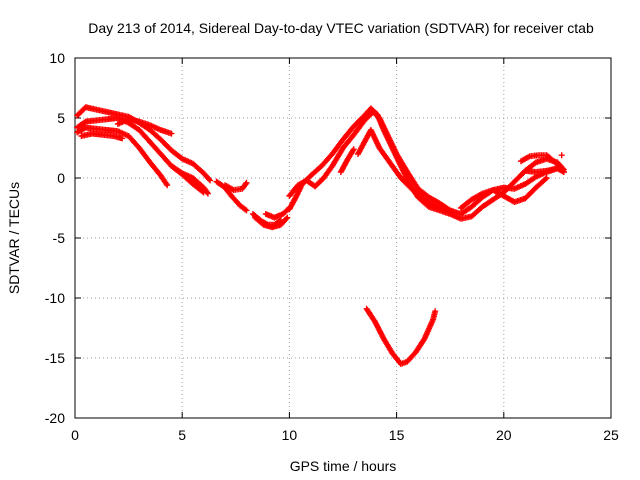 This screenshot has width=640, height=480. Describe the element at coordinates (55, 358) in the screenshot. I see `y-tick-label: -15` at that location.